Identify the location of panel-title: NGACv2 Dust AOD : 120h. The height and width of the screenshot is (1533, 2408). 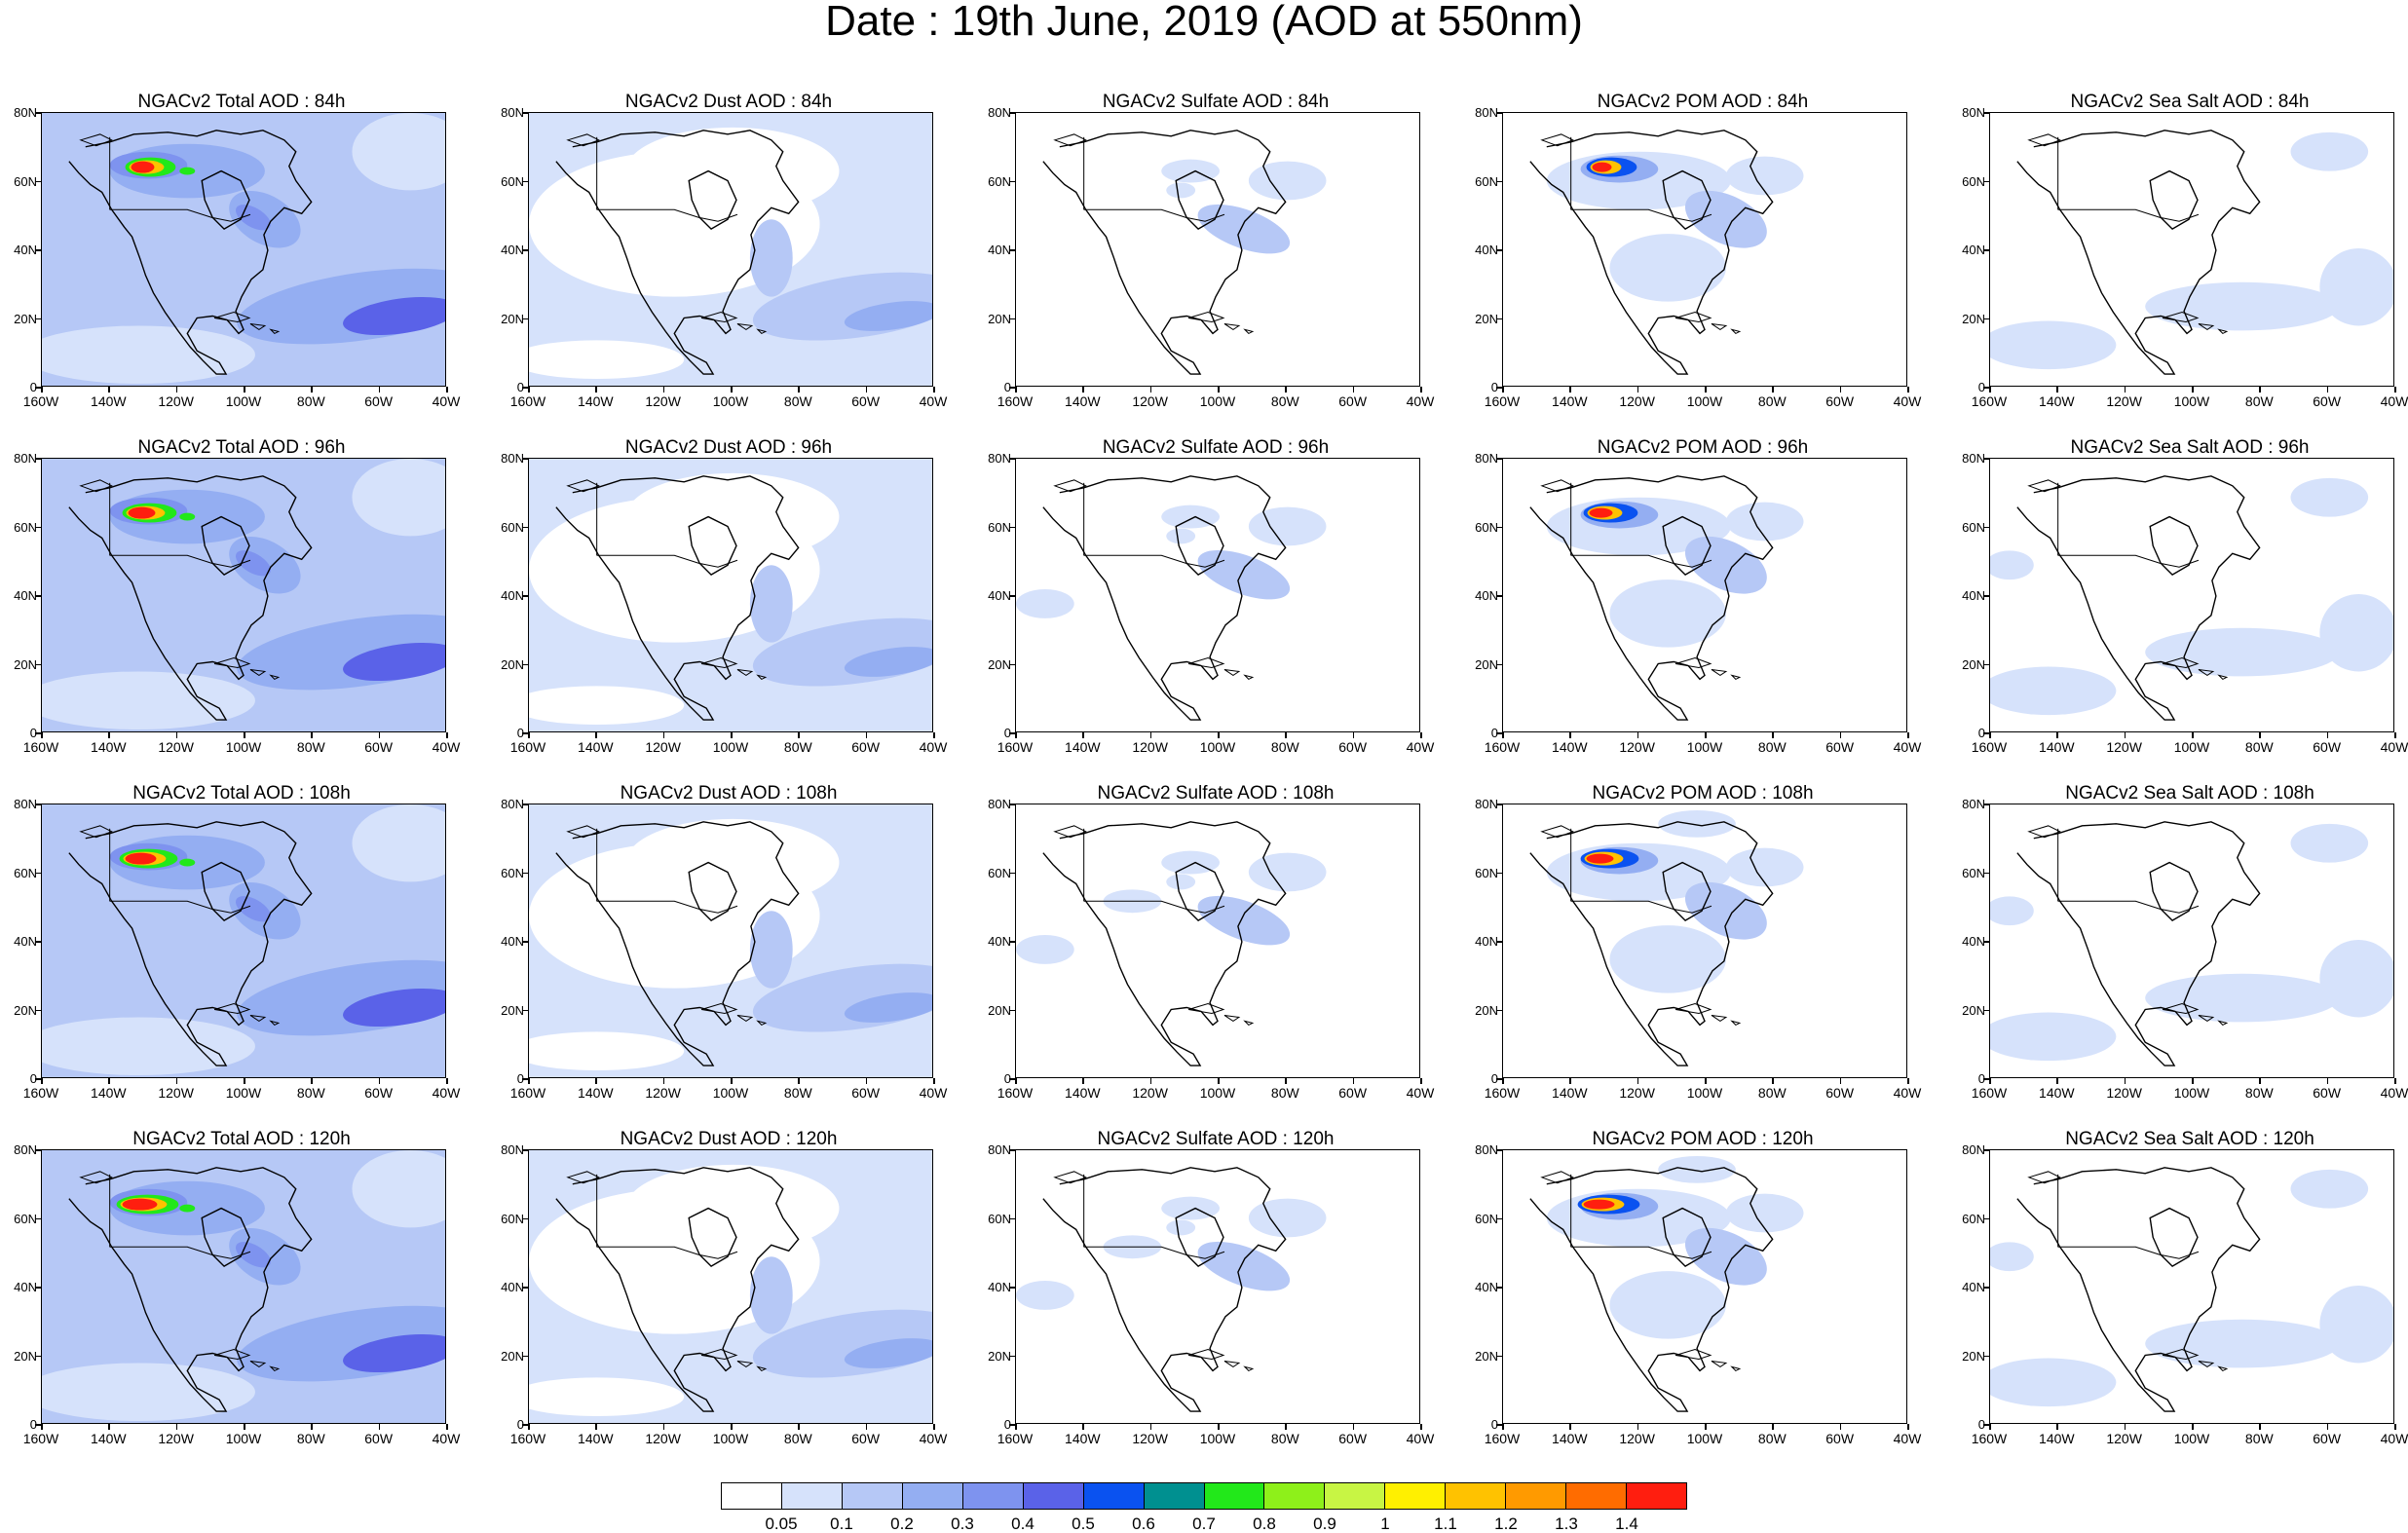
(729, 1139).